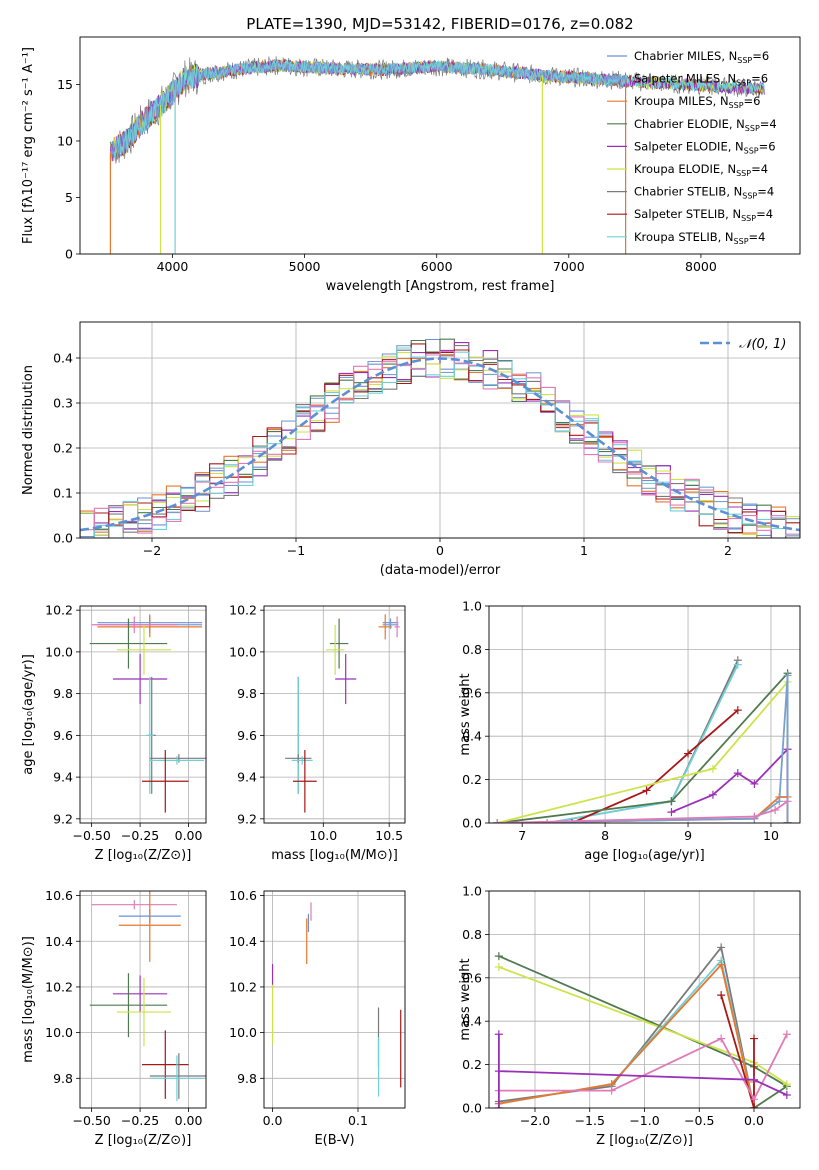 This screenshot has width=819, height=1170. I want to click on y-tick-label: 10.4, so click(243, 941).